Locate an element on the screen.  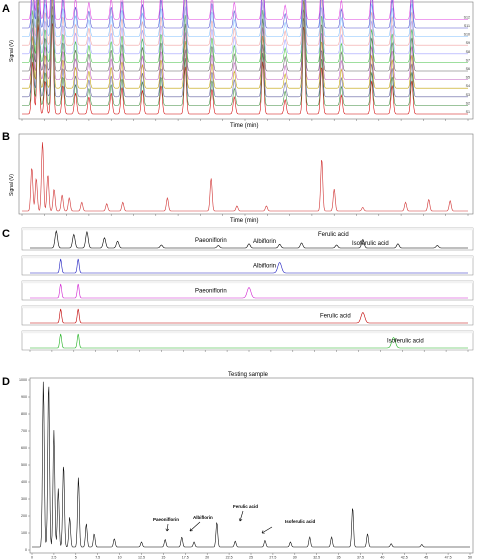
panel-c-compound-label: Albiflorin is located at coordinates (264, 242).